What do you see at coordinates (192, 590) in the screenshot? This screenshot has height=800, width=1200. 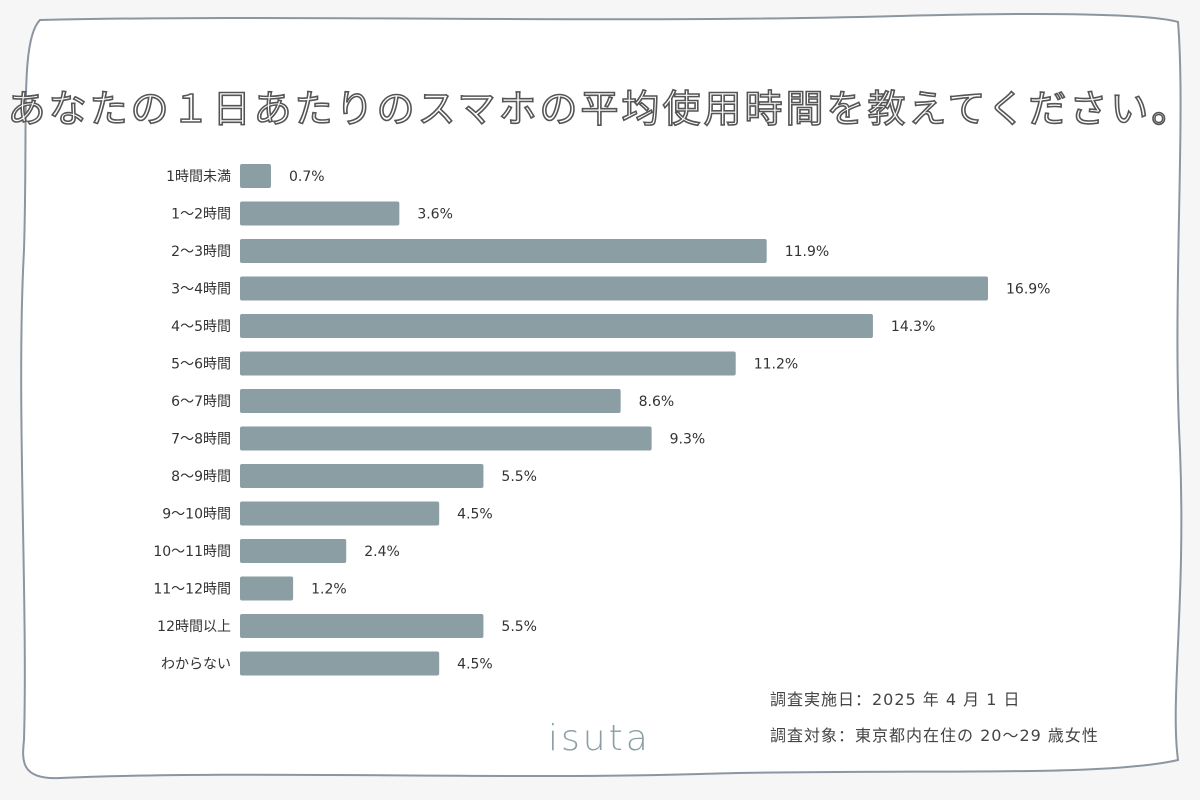 I see `category-label: 11〜12時間` at bounding box center [192, 590].